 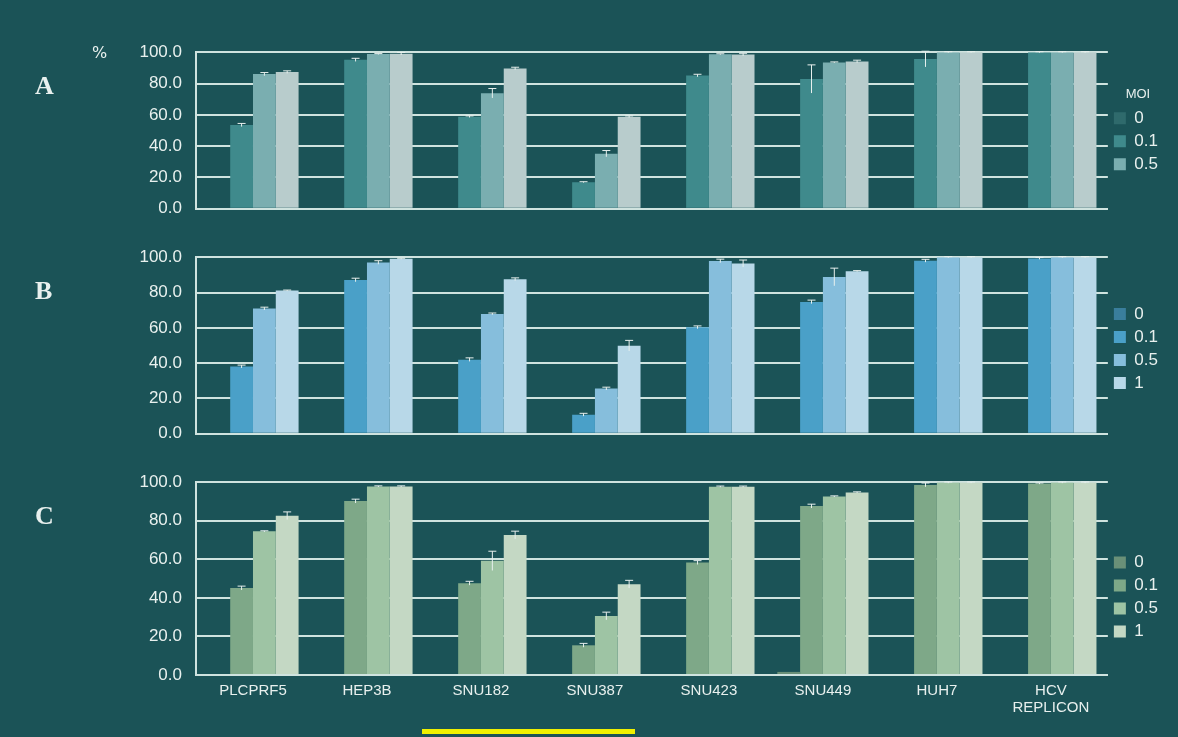 What do you see at coordinates (709, 690) in the screenshot?
I see `x-tick-label: SNU423` at bounding box center [709, 690].